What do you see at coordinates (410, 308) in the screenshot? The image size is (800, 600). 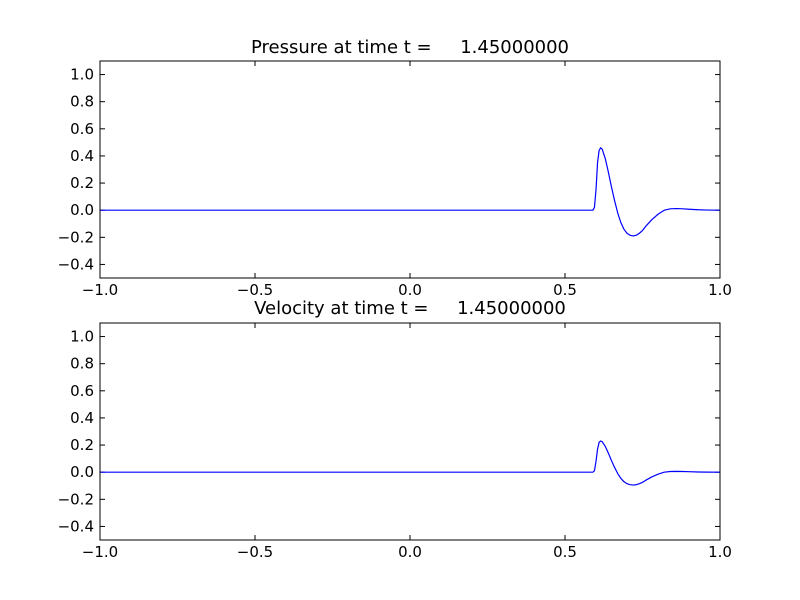 I see `velocity-title: Velocity at time t = 1.45000000` at bounding box center [410, 308].